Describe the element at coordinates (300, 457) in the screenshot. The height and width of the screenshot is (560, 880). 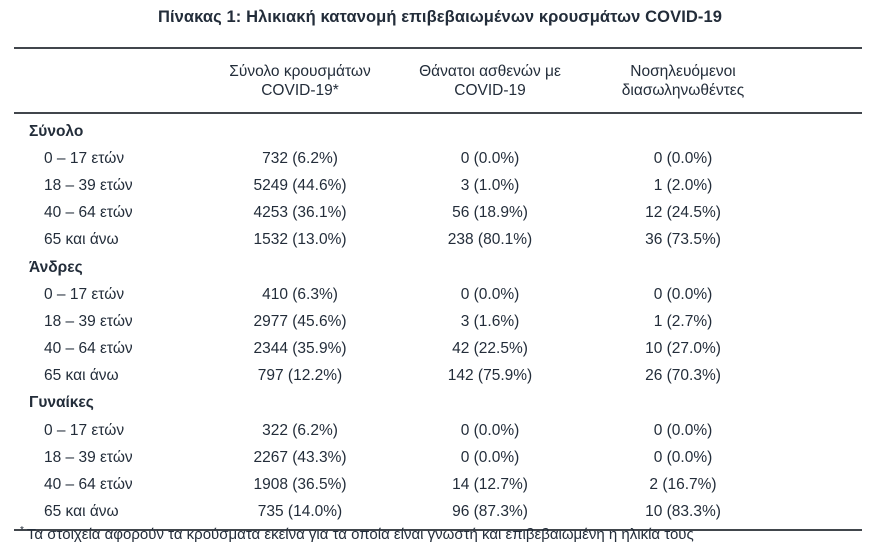
I see `cell-cases: 2267 (43.3%)` at that location.